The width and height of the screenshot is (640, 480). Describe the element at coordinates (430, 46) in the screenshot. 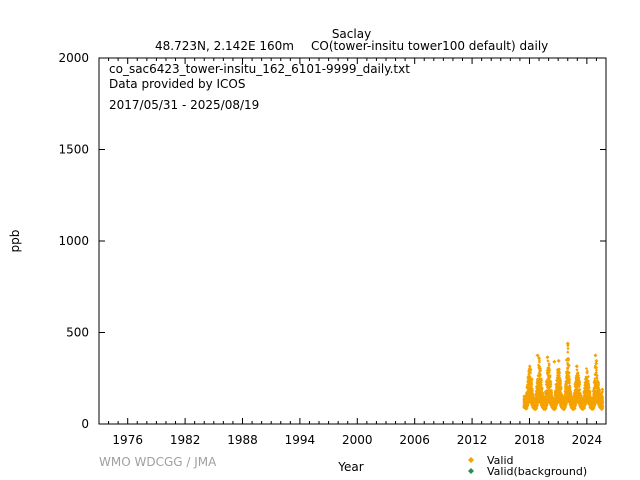

I see `species-subtitle: CO(tower-insitu tower100 default) daily` at that location.